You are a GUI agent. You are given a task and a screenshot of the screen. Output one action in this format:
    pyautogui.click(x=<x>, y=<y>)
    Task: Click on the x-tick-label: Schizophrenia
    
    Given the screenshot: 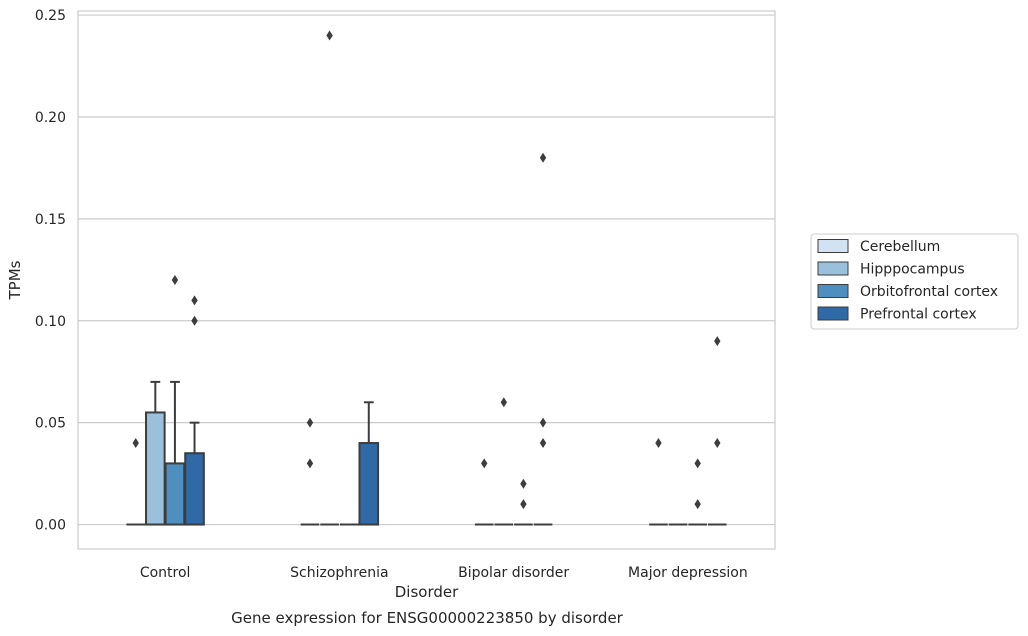 What is the action you would take?
    pyautogui.click(x=339, y=573)
    